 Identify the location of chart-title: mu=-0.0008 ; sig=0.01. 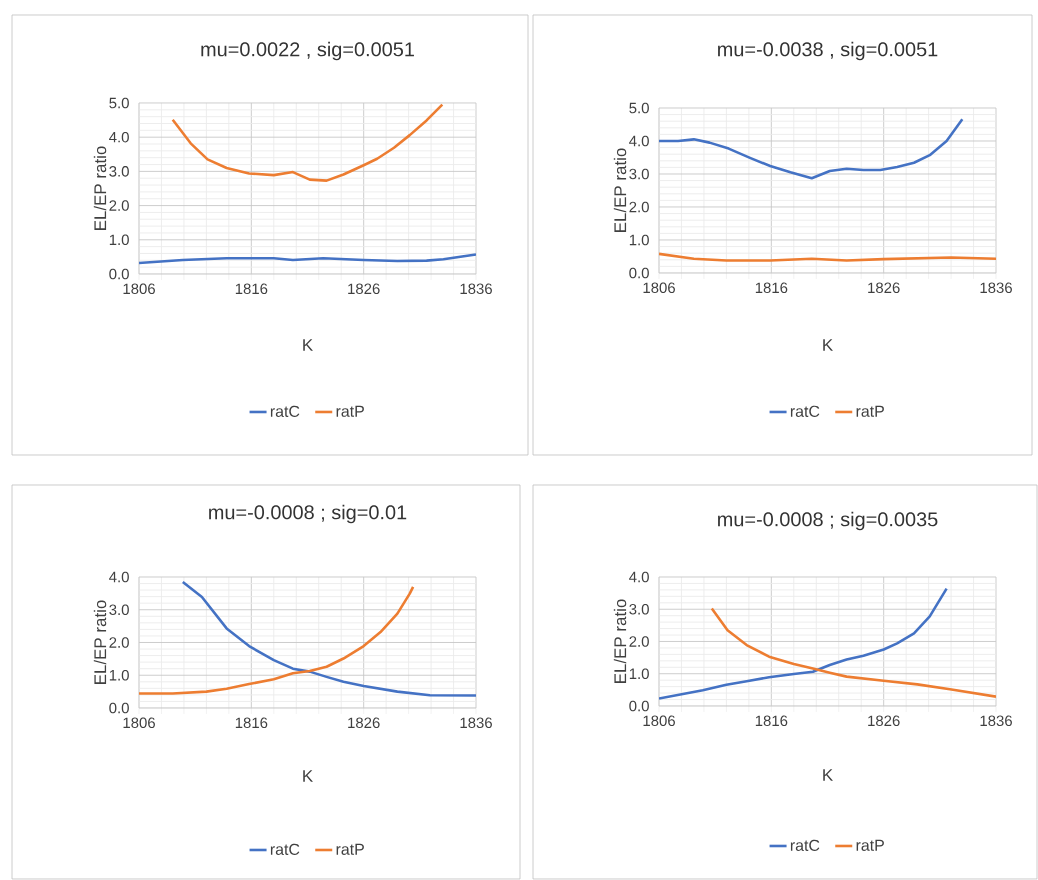
(308, 514).